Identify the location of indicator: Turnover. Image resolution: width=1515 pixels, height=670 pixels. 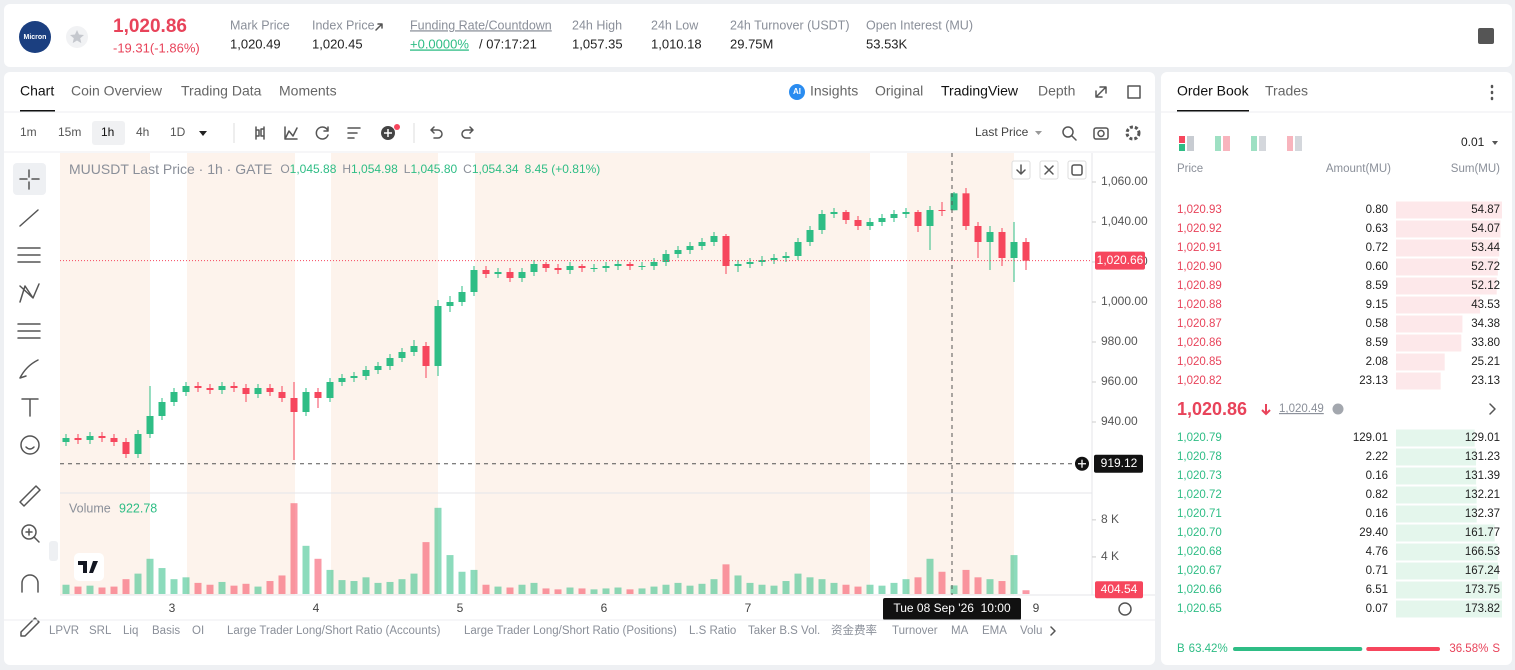
(915, 631).